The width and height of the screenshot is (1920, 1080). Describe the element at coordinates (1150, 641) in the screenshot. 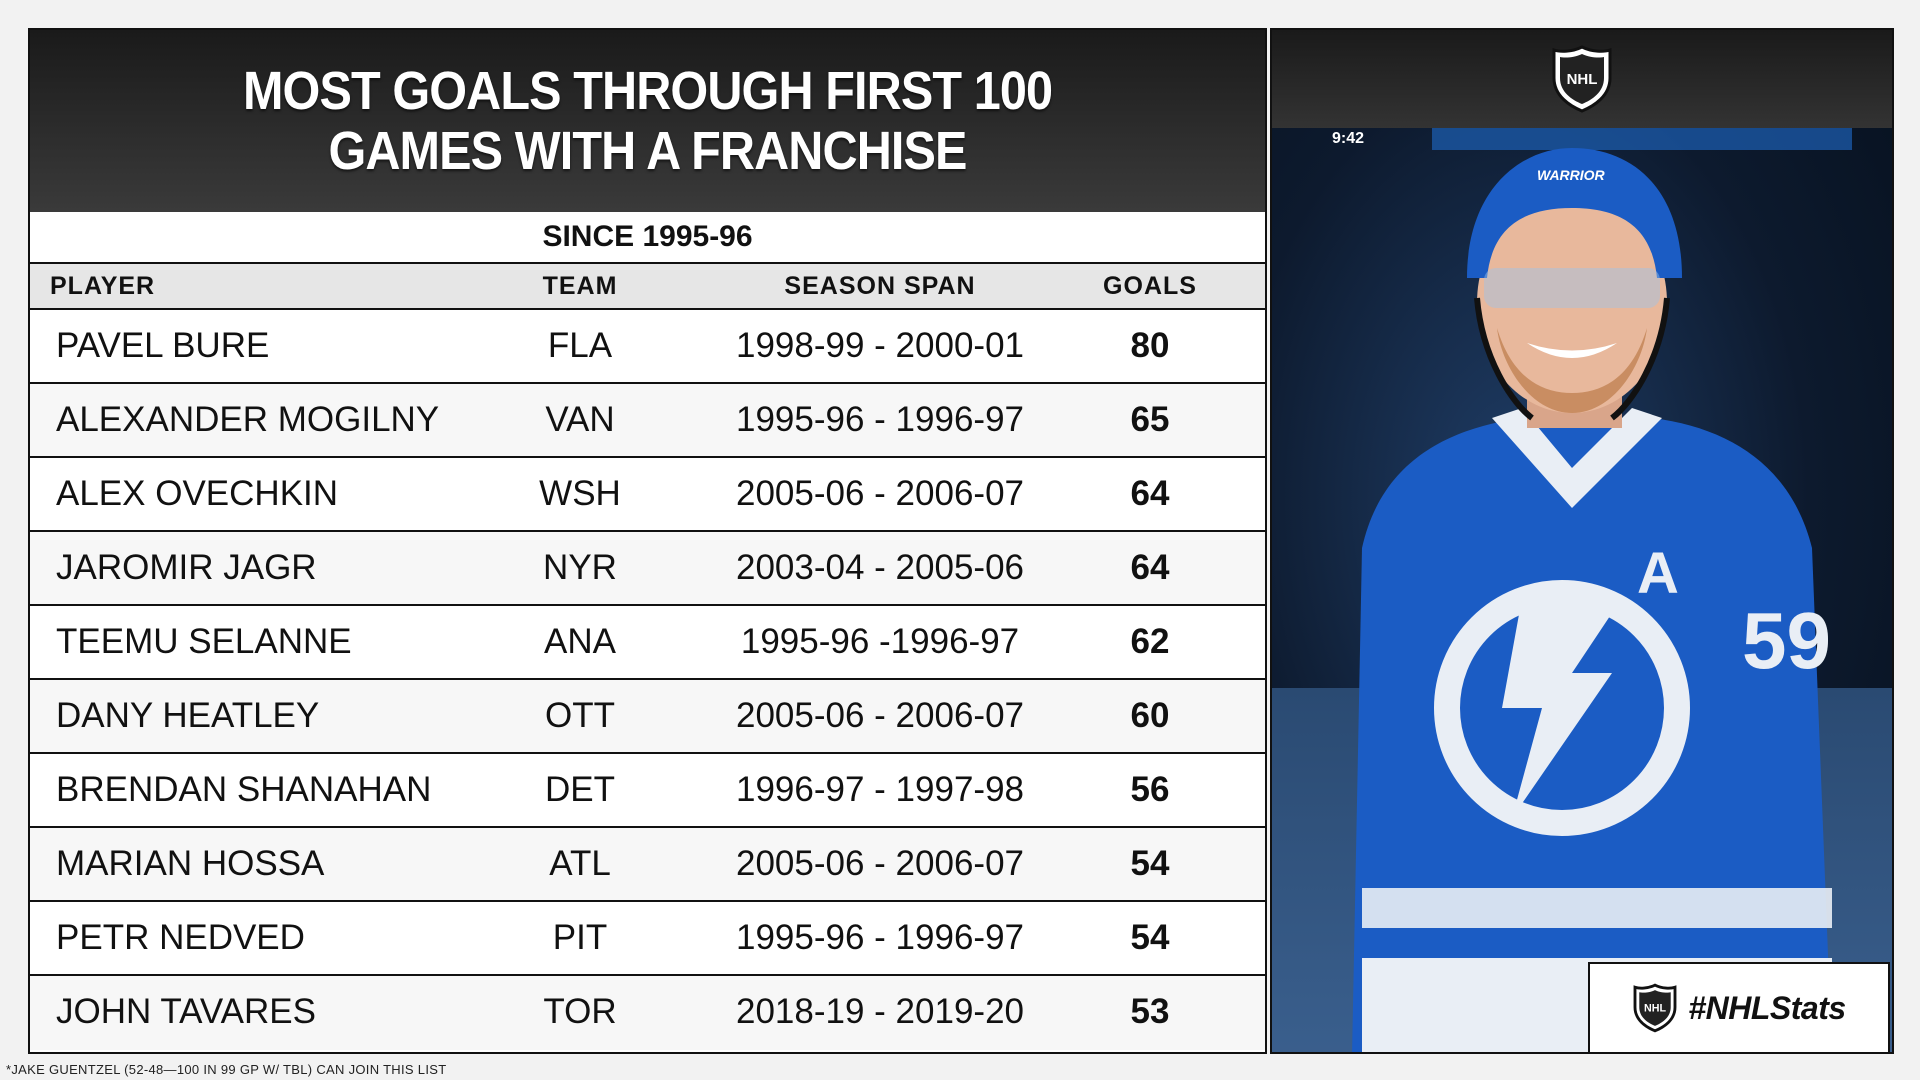

I see `goals-value: 62` at that location.